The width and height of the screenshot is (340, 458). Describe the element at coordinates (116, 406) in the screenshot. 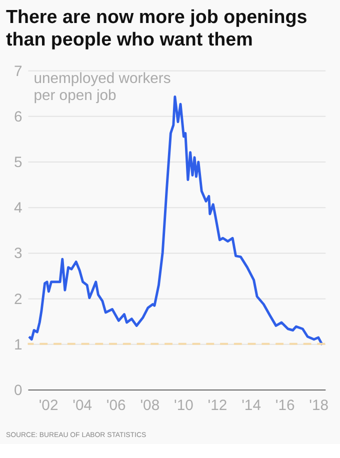

I see `x-tick-label: '06` at that location.